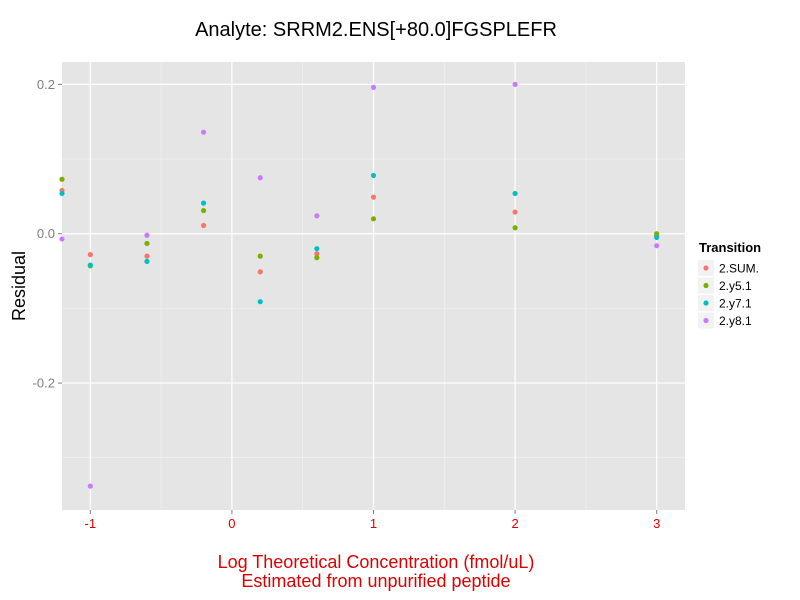  I want to click on y-tick-label: 0.2, so click(46, 84).